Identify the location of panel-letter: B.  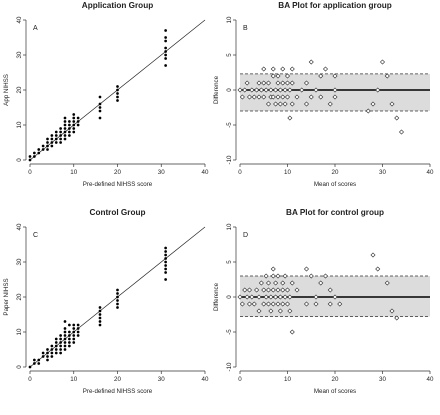
(245, 28).